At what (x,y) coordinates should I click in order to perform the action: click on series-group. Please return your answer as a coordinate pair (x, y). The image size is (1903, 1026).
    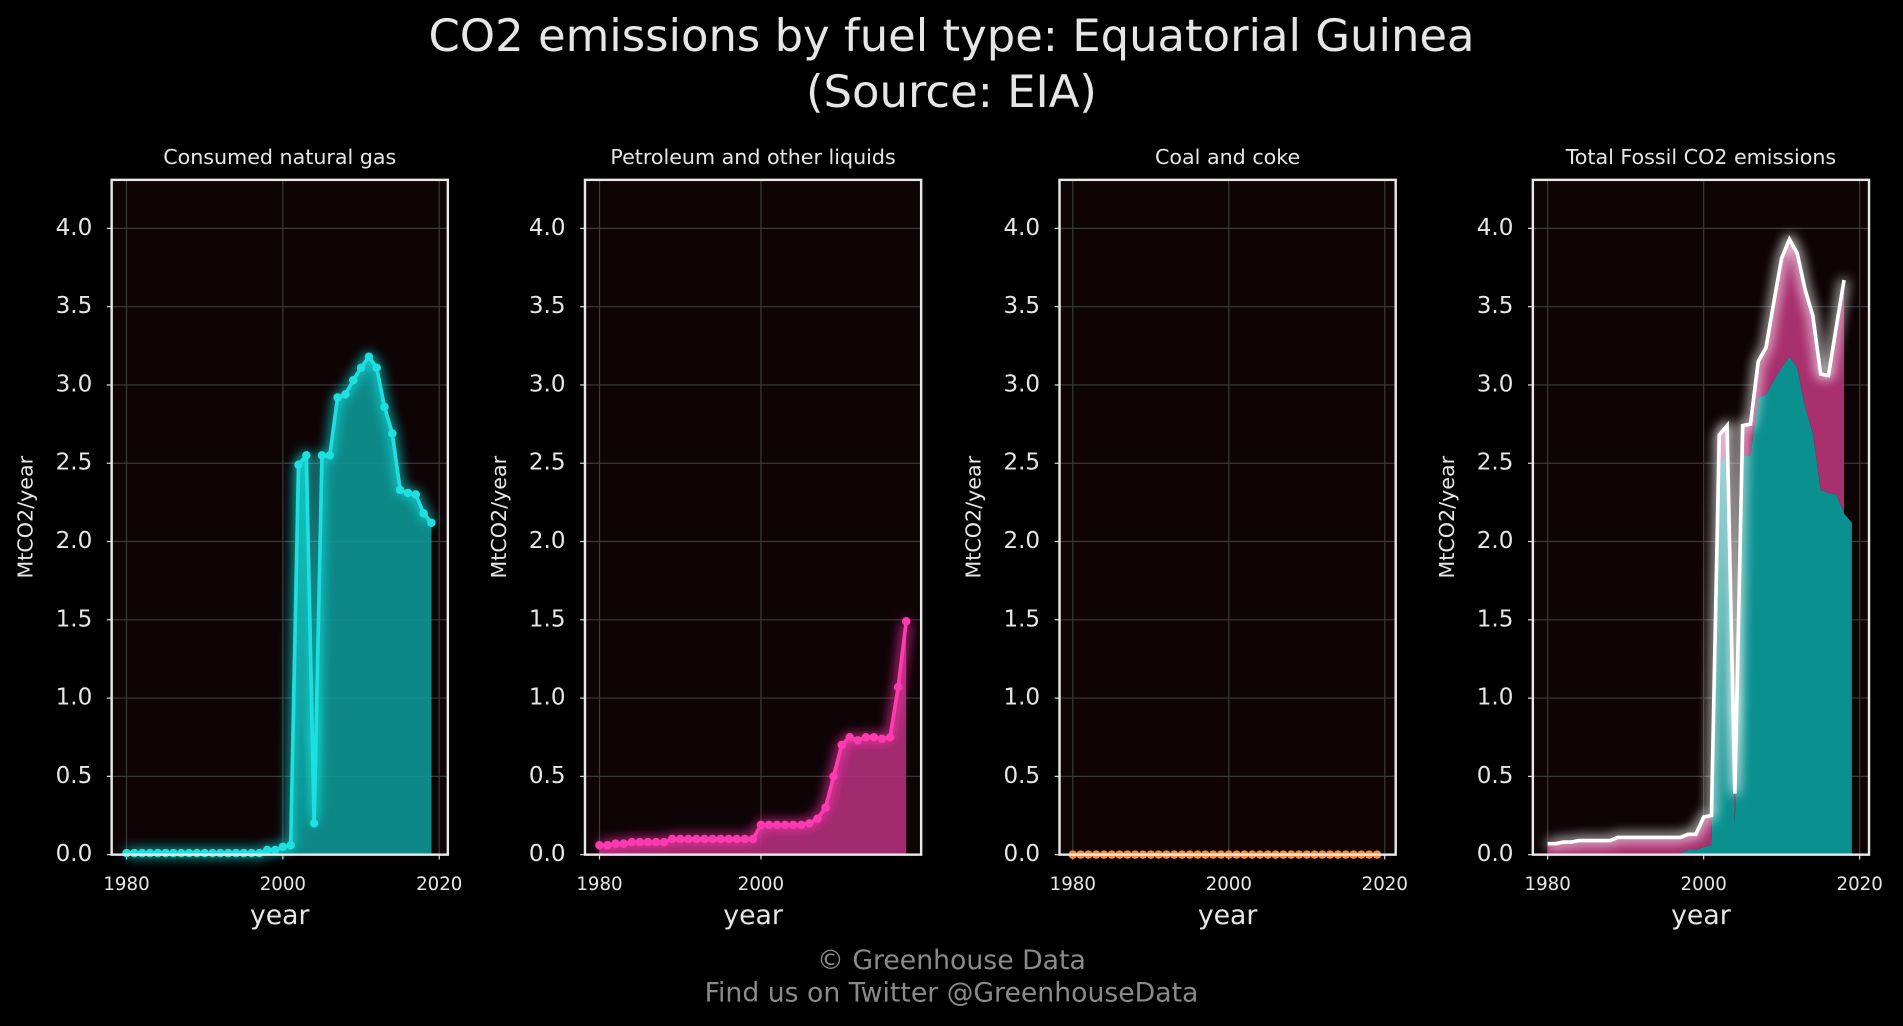
    Looking at the image, I should click on (279, 605).